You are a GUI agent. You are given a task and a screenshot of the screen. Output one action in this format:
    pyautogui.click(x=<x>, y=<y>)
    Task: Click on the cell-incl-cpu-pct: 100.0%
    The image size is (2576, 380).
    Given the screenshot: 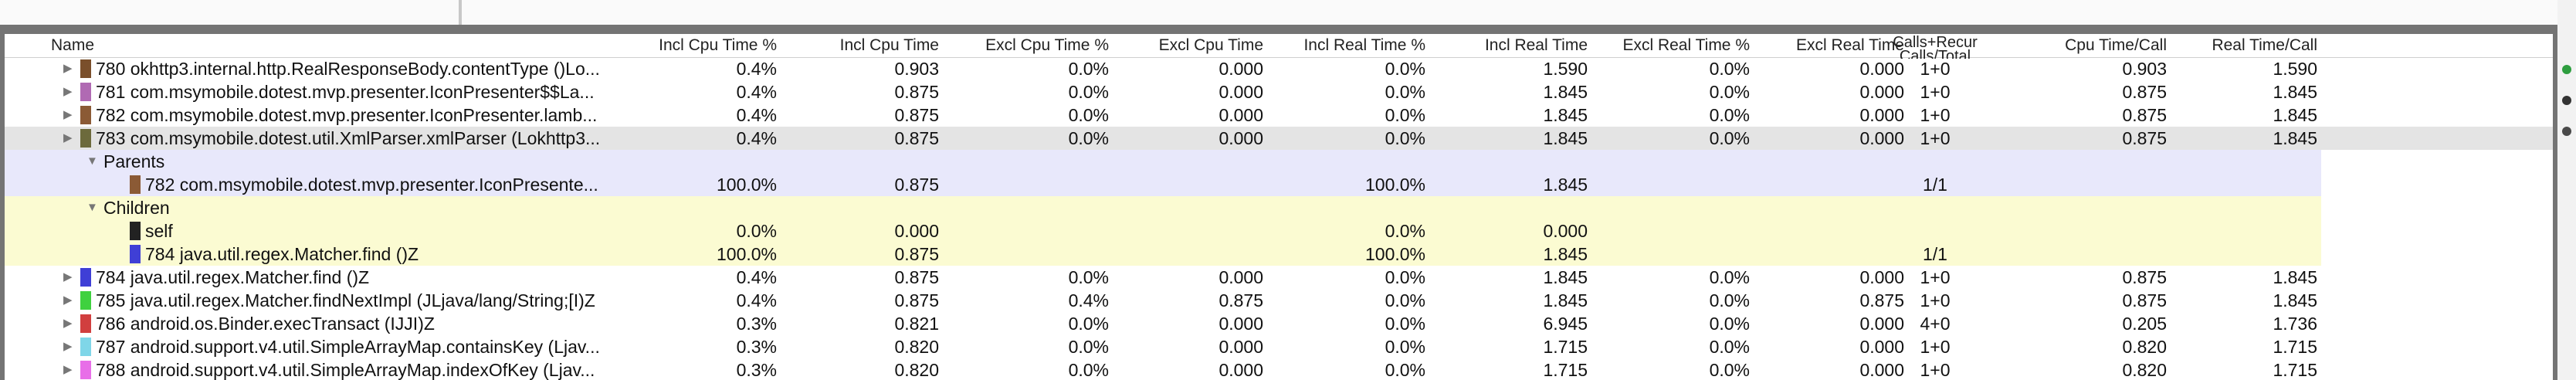 What is the action you would take?
    pyautogui.click(x=746, y=254)
    